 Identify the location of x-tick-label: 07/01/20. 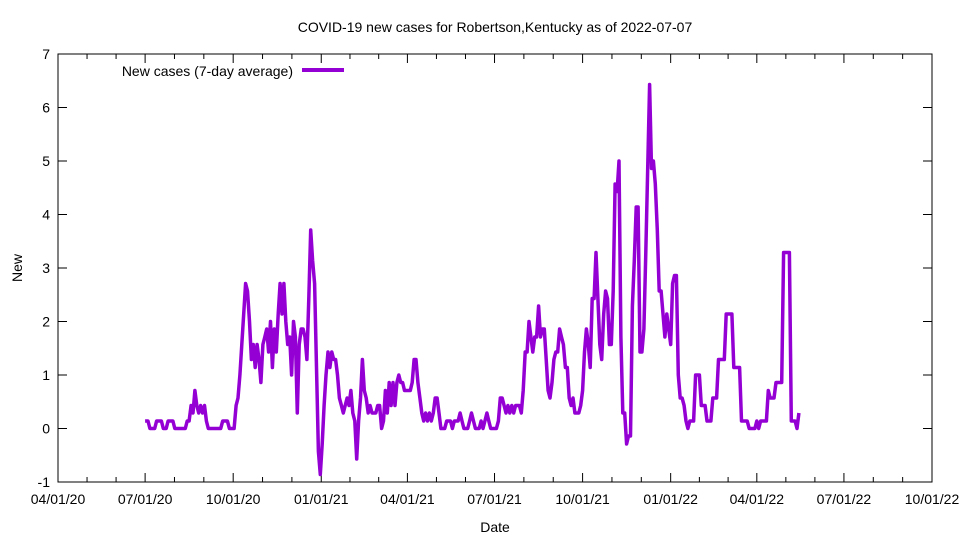
(145, 499).